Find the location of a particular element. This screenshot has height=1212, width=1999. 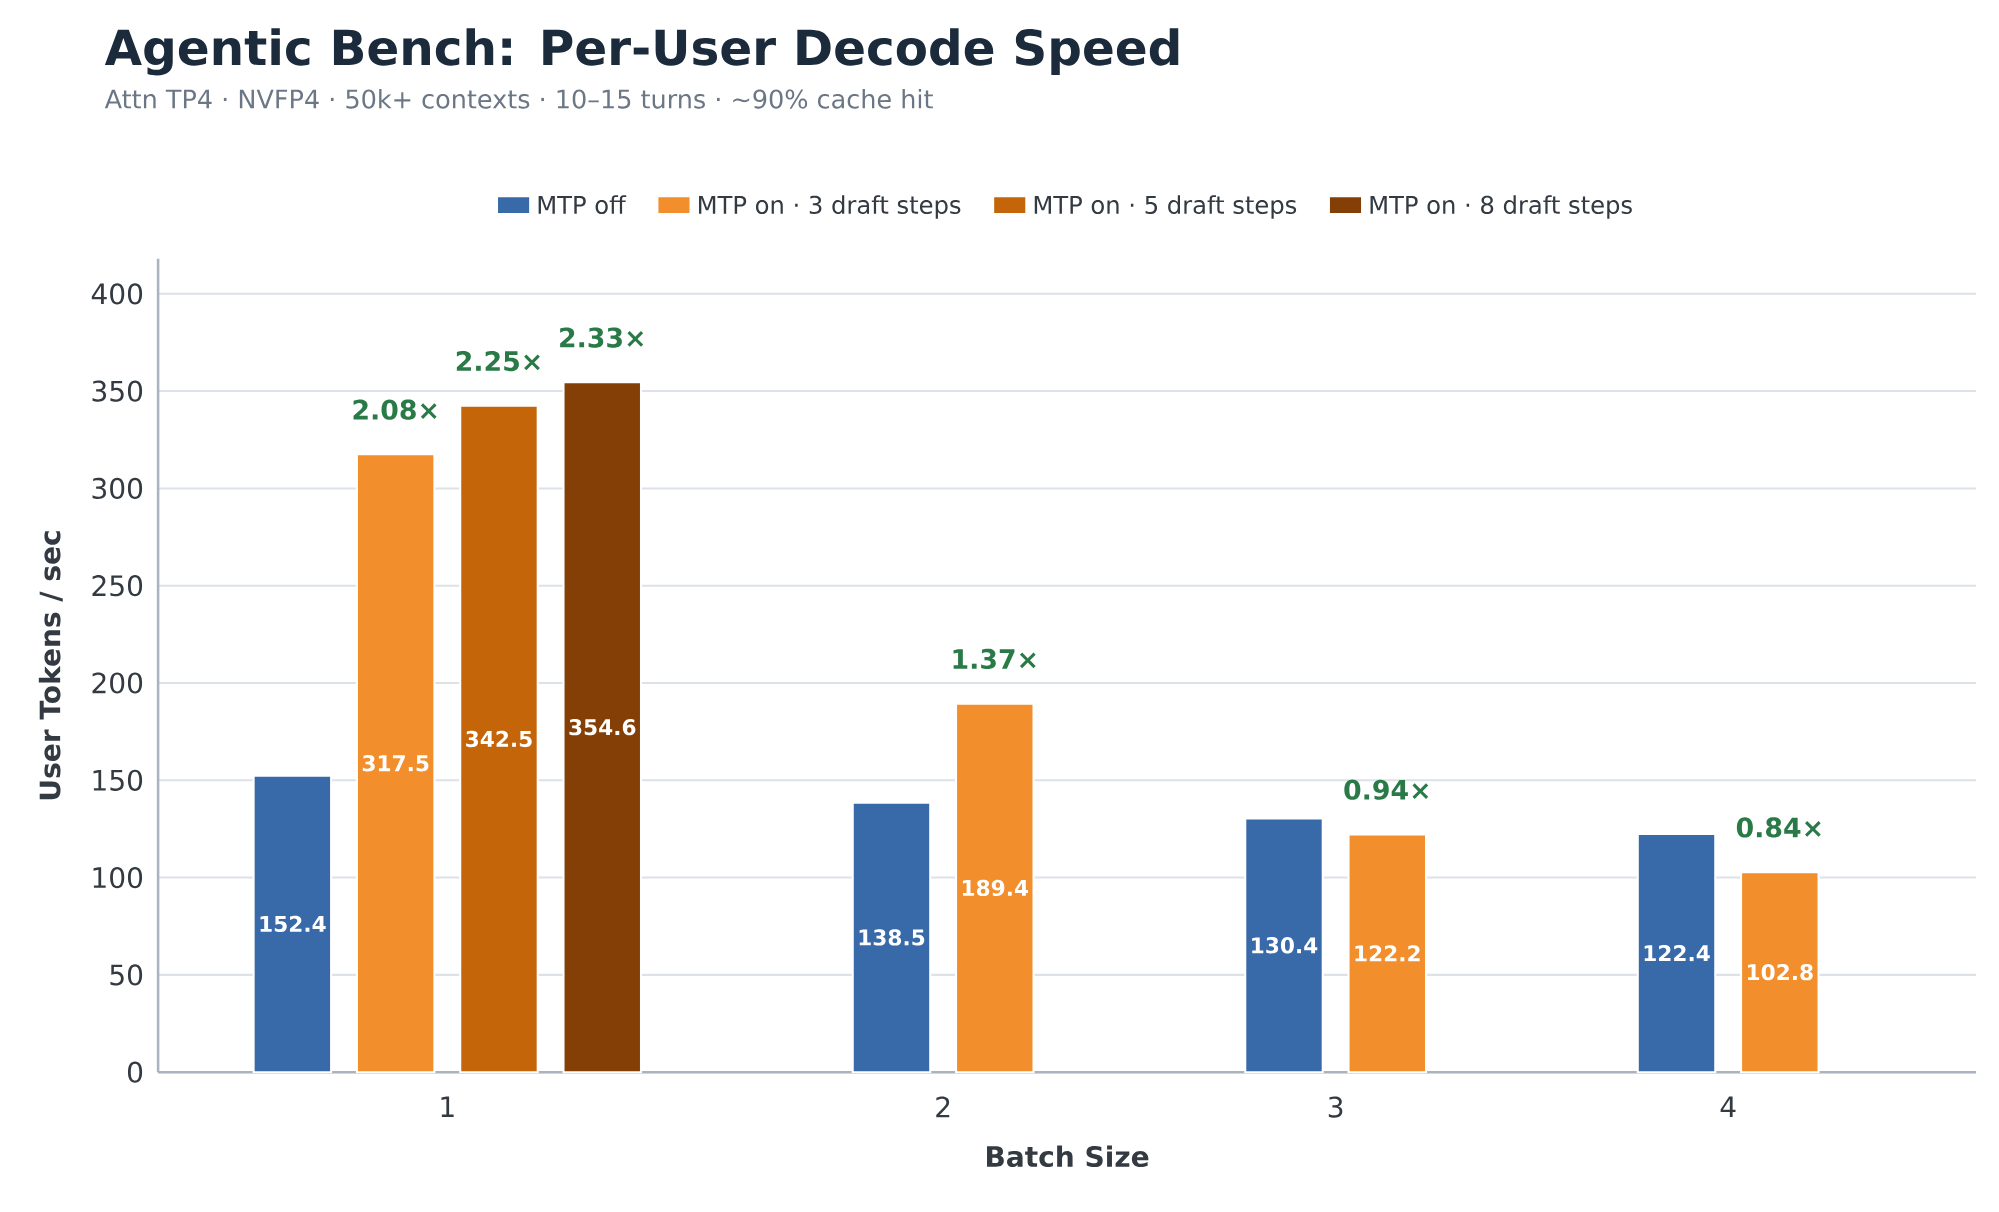

y-tick-label: 0 is located at coordinates (135, 1072).